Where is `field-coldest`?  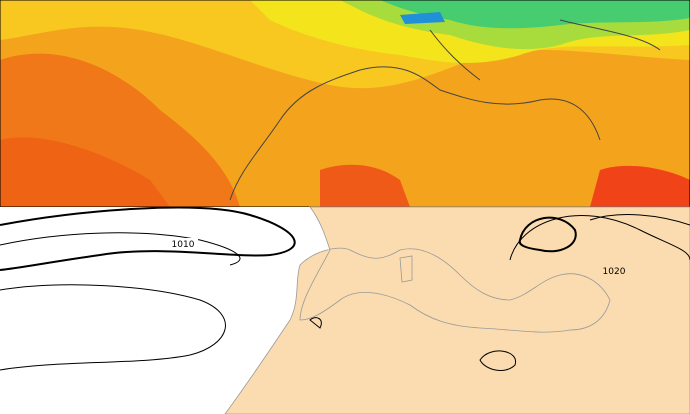 field-coldest is located at coordinates (422, 18).